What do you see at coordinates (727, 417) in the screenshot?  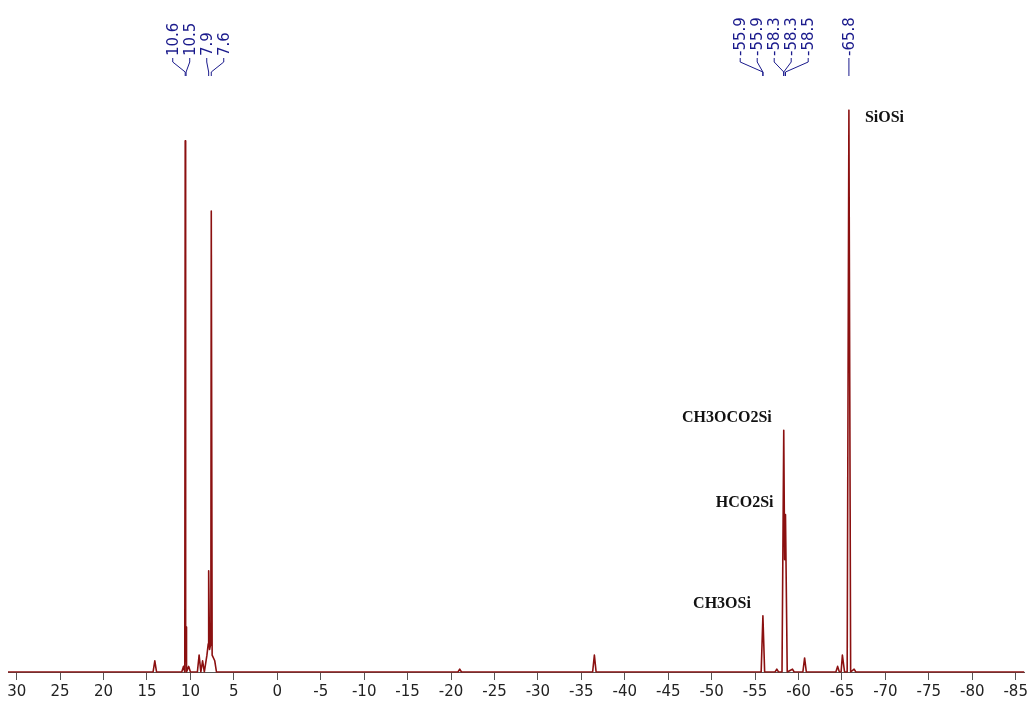 I see `annotation: CH3OCO2Si` at bounding box center [727, 417].